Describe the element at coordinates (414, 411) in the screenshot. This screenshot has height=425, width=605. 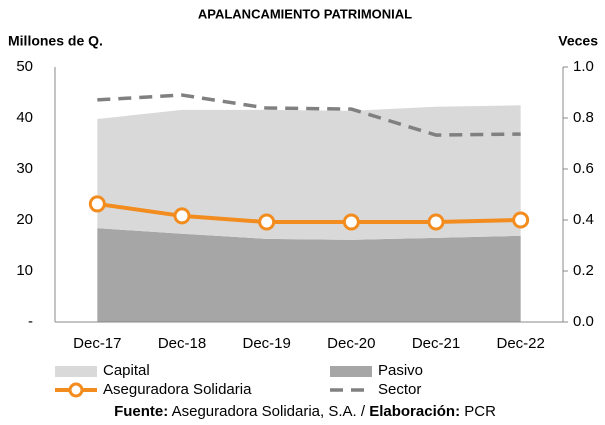
I see `footer-credit-label: Elaboración:` at that location.